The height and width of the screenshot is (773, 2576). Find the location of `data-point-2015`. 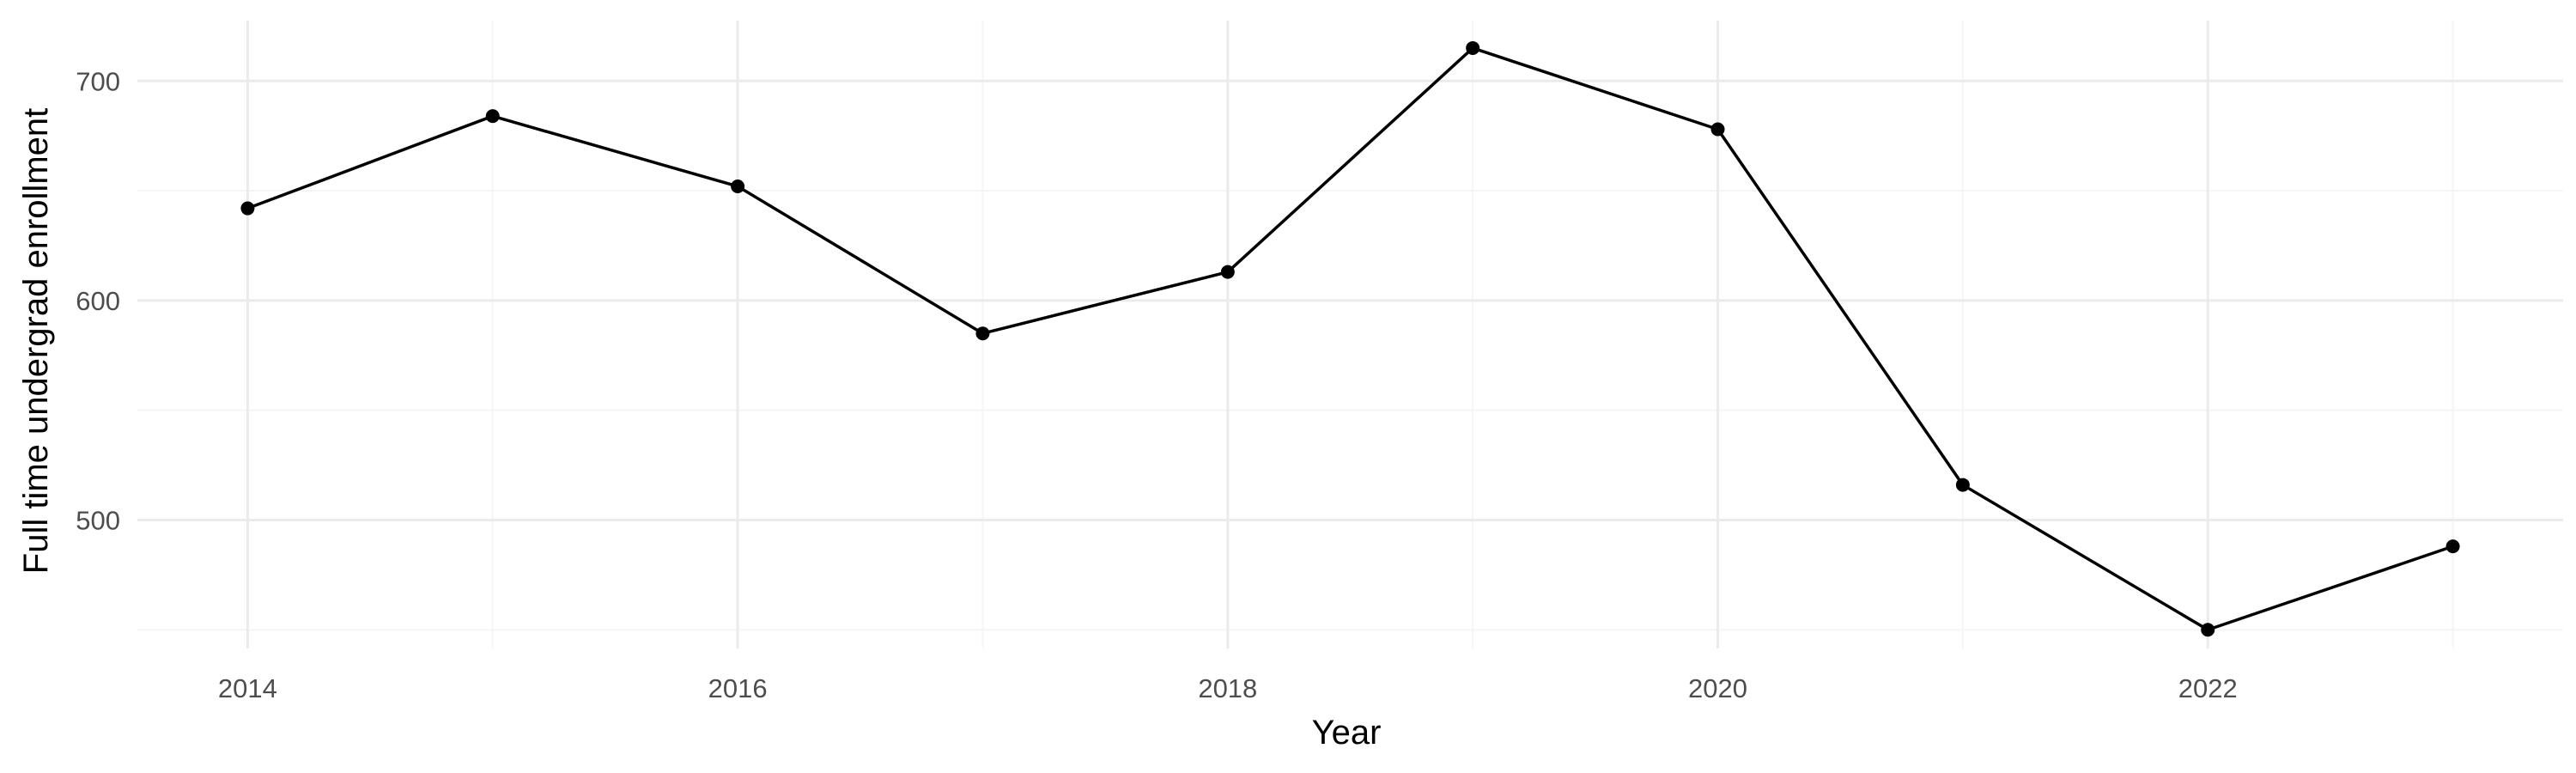

data-point-2015 is located at coordinates (492, 116).